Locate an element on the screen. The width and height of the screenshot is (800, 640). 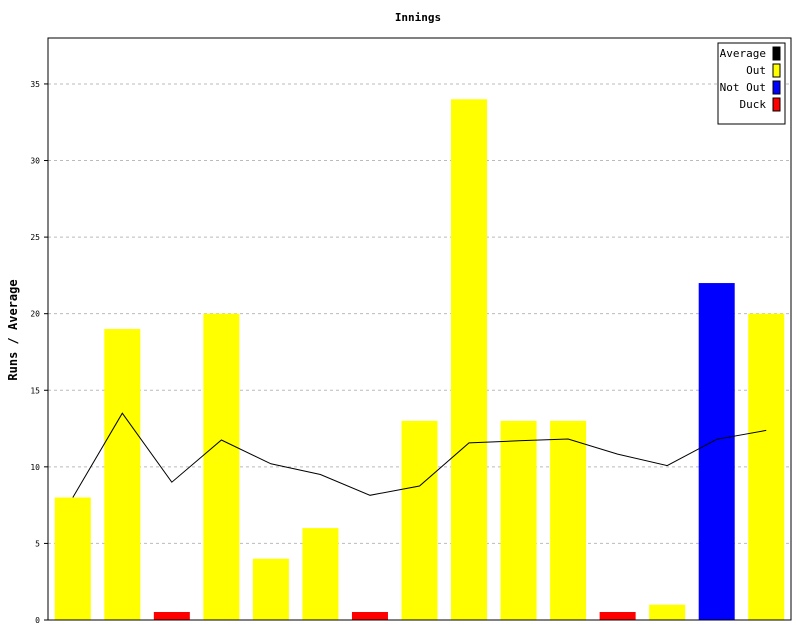
y-tick-label: 25 is located at coordinates (35, 237).